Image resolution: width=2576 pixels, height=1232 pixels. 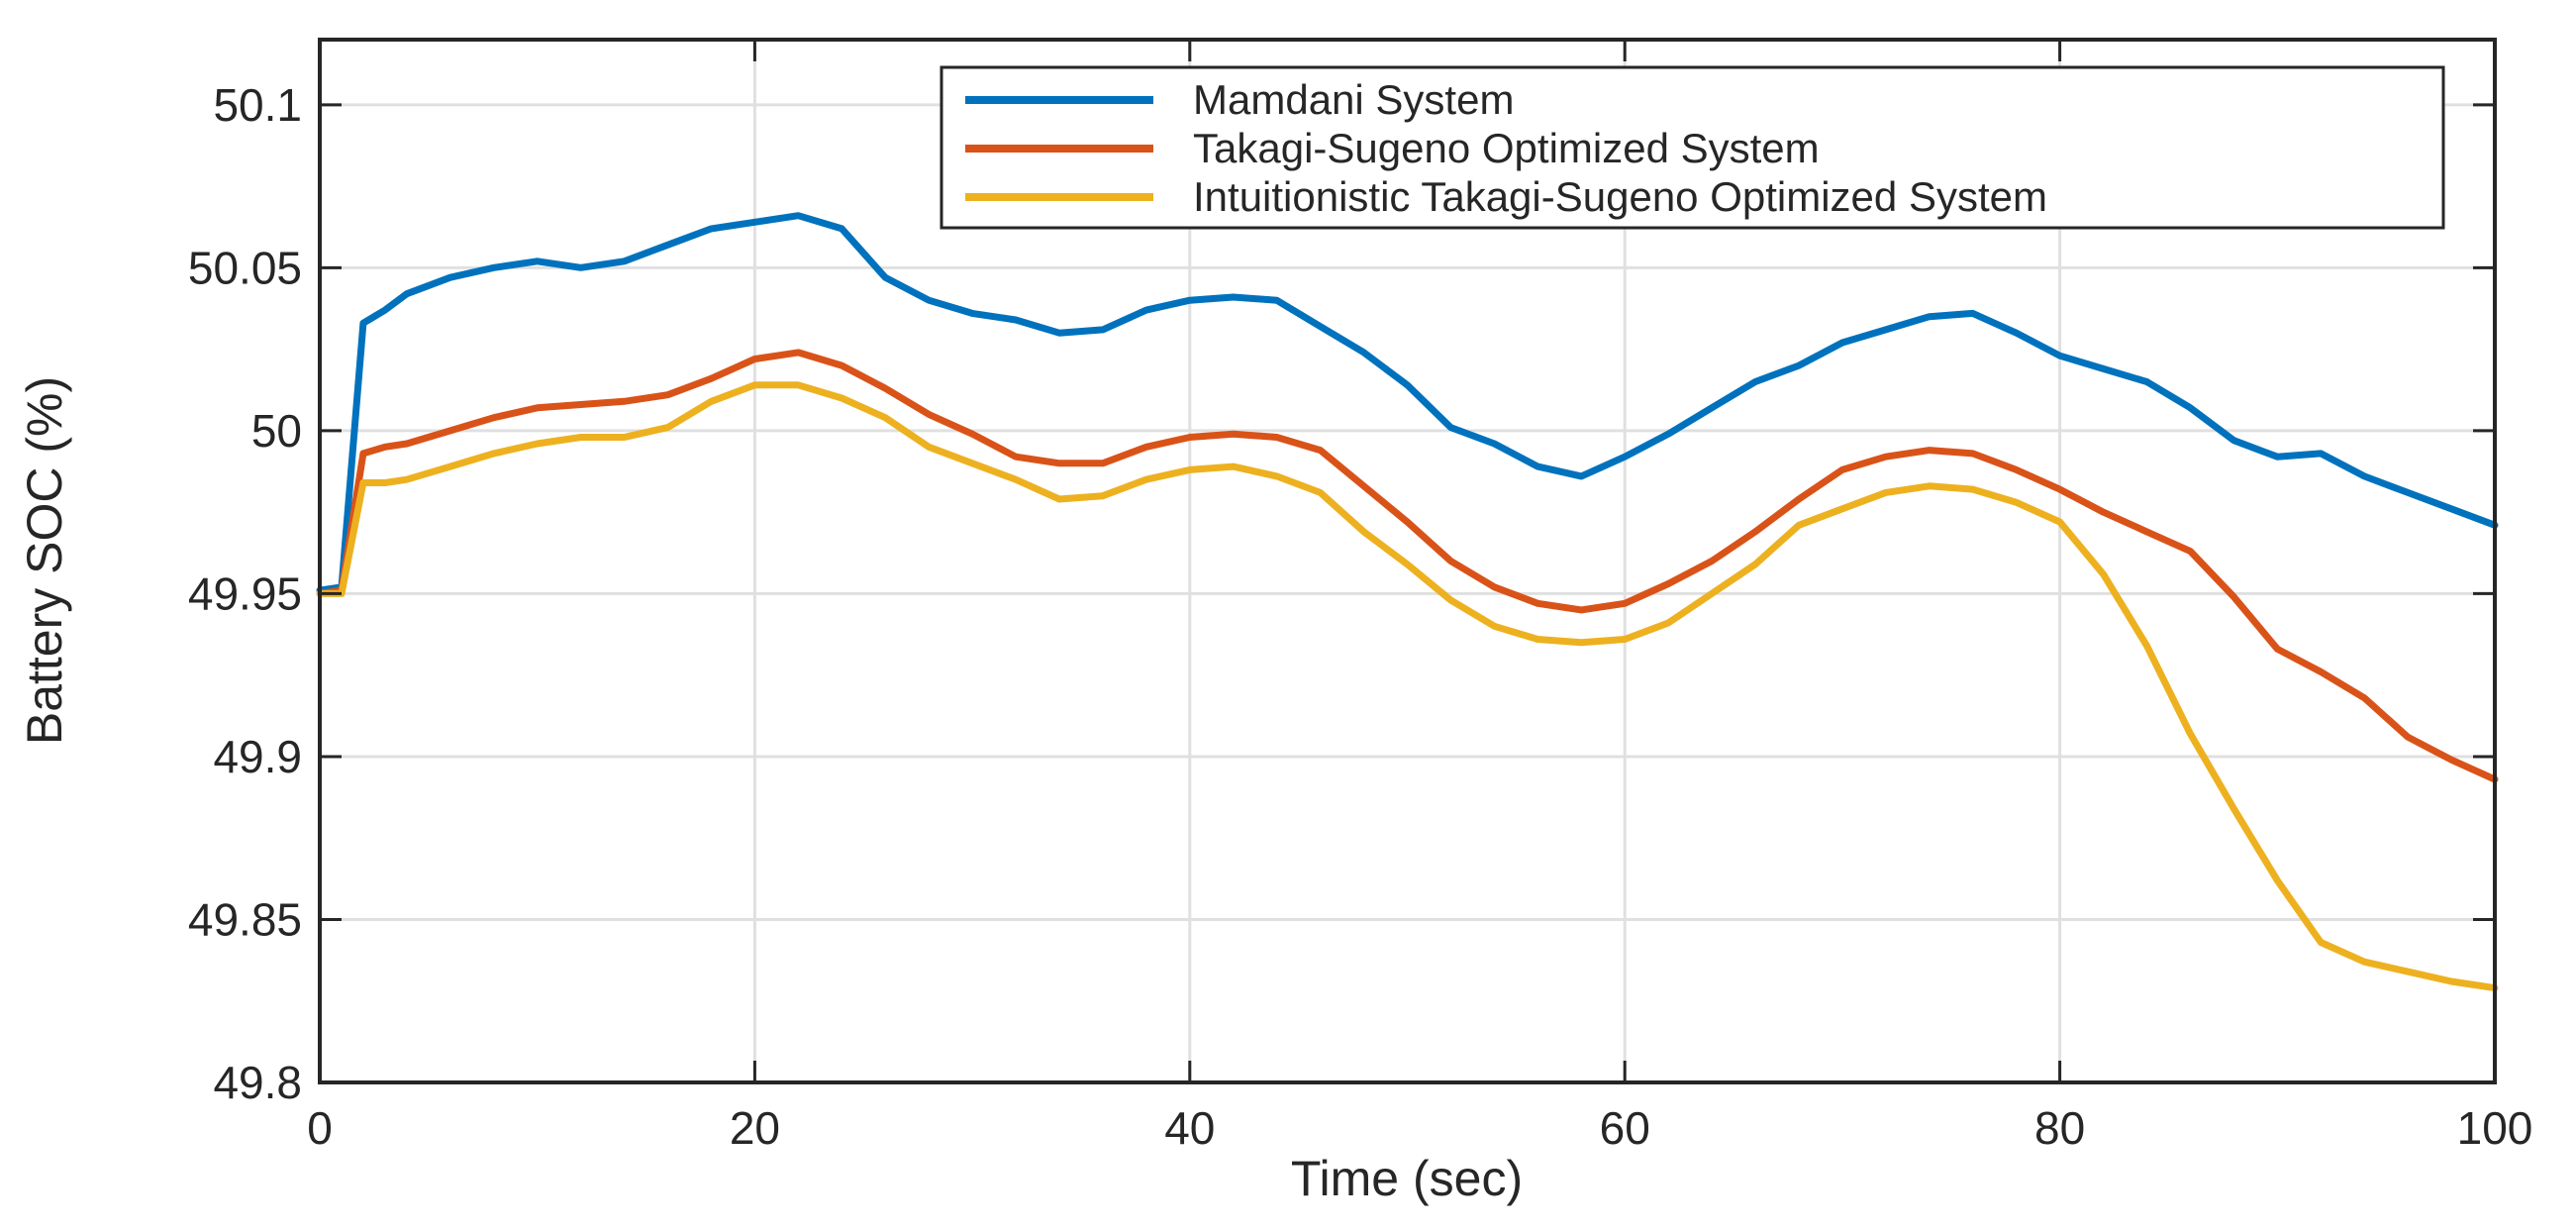 What do you see at coordinates (245, 267) in the screenshot?
I see `y-tick-label: 50.05` at bounding box center [245, 267].